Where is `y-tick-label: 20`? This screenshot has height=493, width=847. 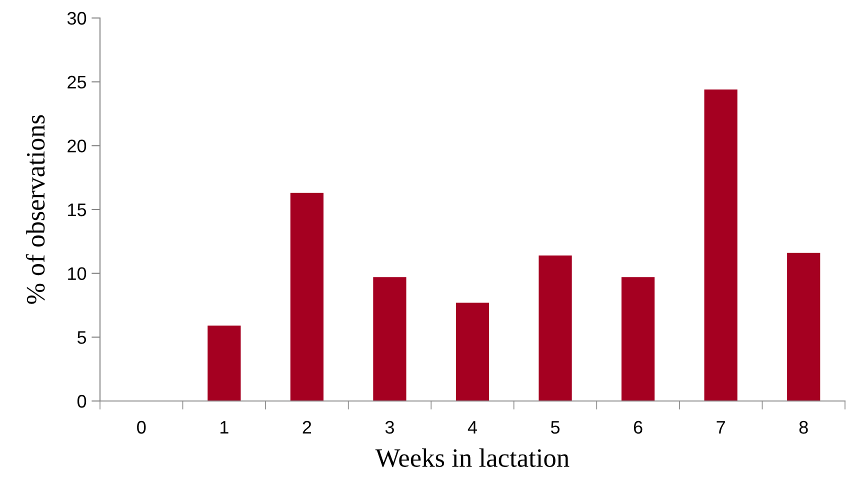
y-tick-label: 20 is located at coordinates (77, 146).